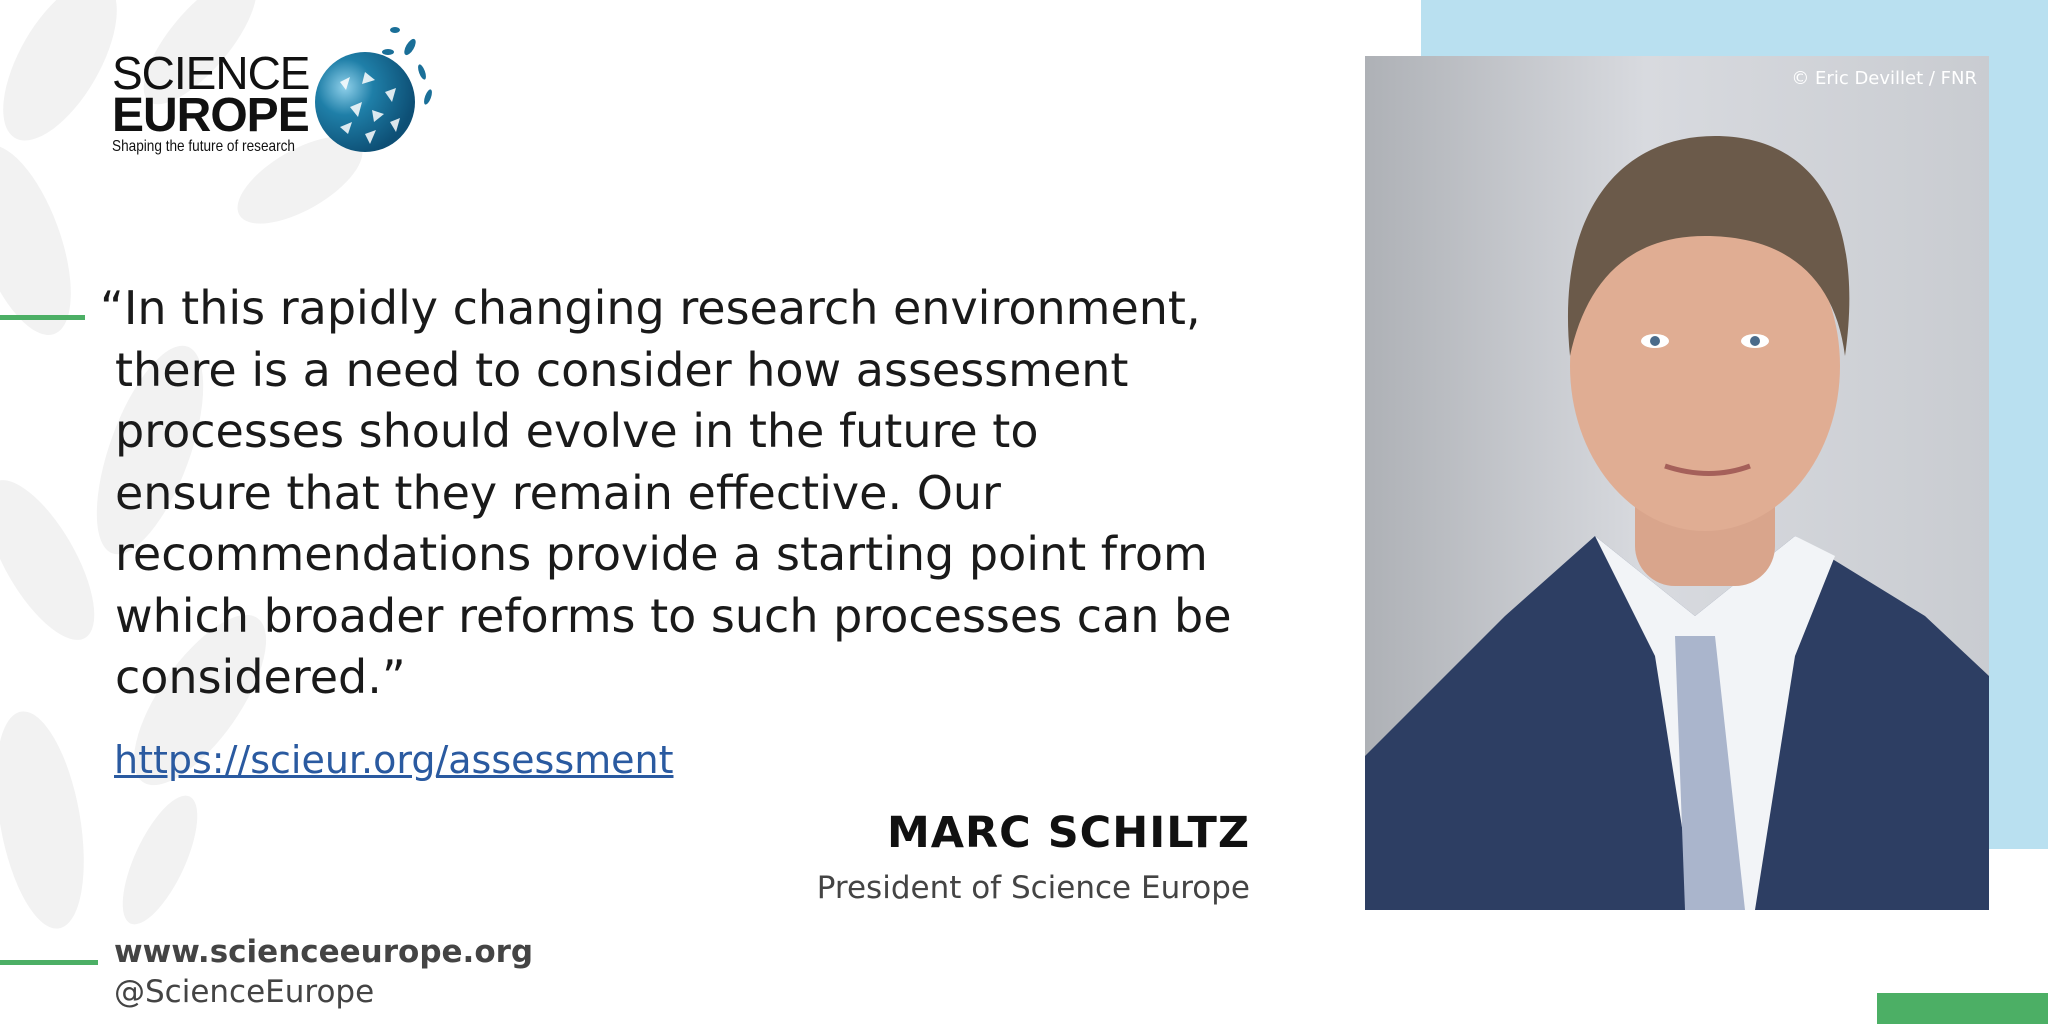 Image resolution: width=2048 pixels, height=1024 pixels. What do you see at coordinates (1884, 78) in the screenshot?
I see `photo-credit: © Eric Devillet / FNR` at bounding box center [1884, 78].